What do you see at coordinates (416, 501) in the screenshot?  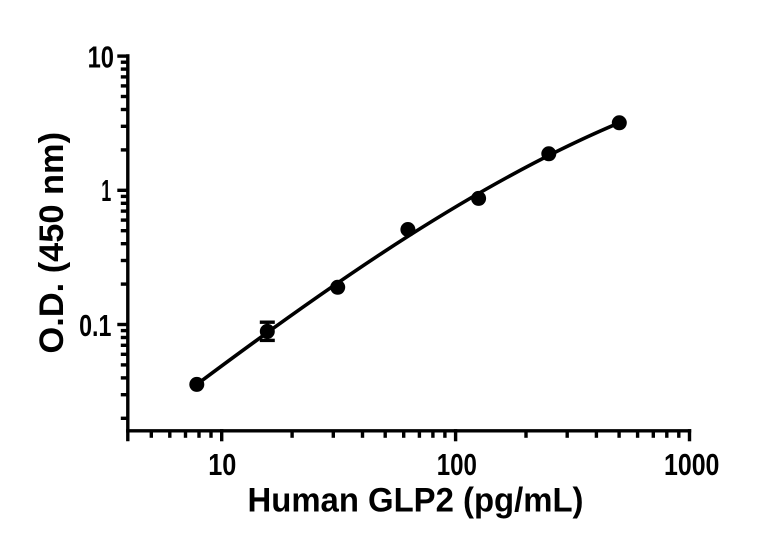 I see `svg-text: Human GLP2 (pg/mL)` at bounding box center [416, 501].